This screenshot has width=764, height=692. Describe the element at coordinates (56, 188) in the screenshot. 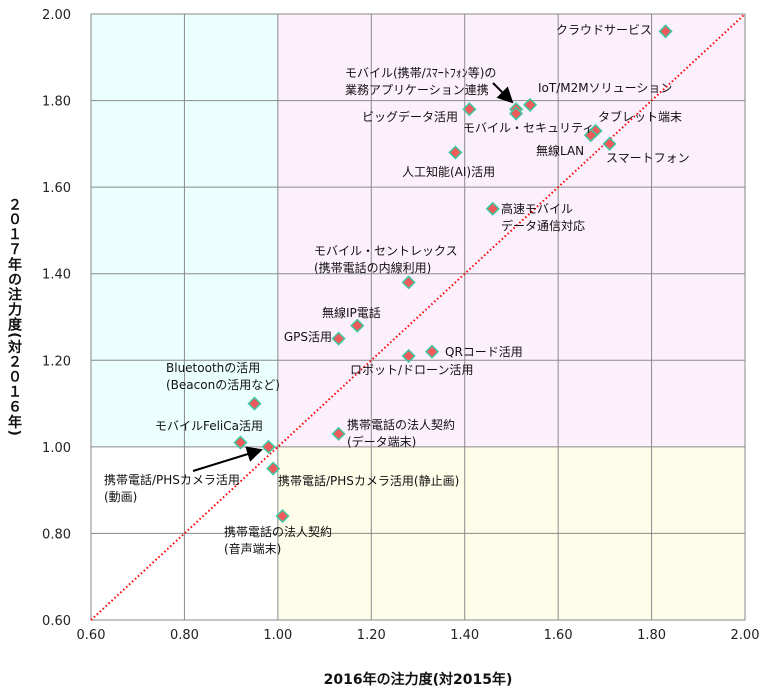

I see `y-tick-label: 1.60` at that location.